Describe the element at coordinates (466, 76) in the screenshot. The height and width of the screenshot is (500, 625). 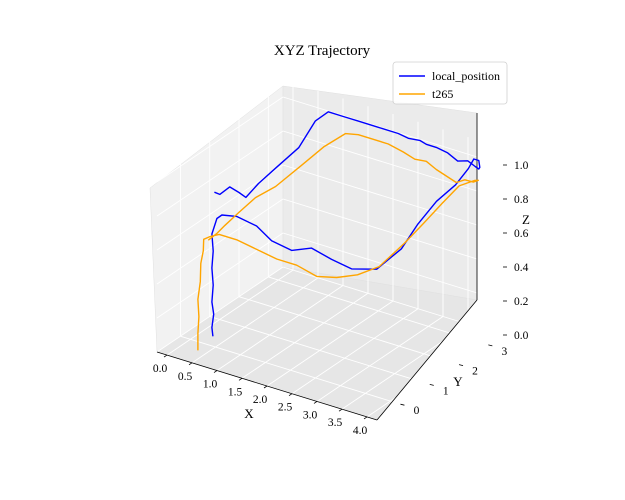
I see `legend-label-local-position: local_position` at that location.